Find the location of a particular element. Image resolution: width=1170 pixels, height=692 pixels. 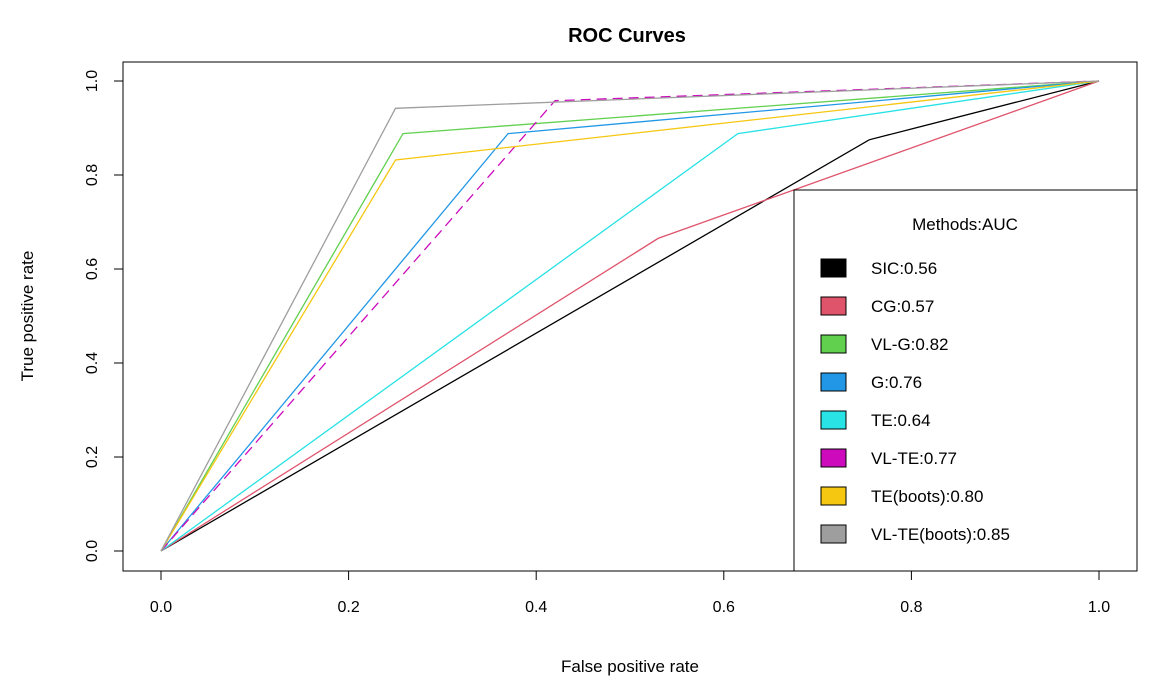

legend-swatch-vl-te-boots is located at coordinates (833, 534).